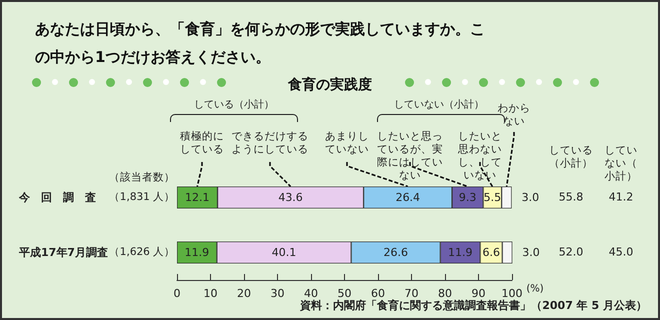  What do you see at coordinates (411, 293) in the screenshot?
I see `x-tick-label: 70` at bounding box center [411, 293].